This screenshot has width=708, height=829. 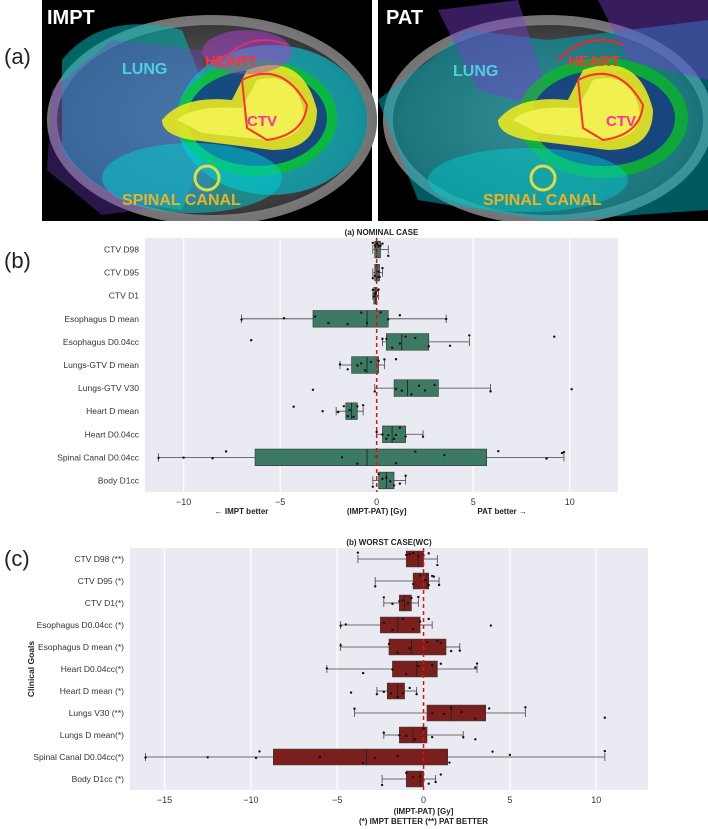 What do you see at coordinates (101, 365) in the screenshot?
I see `category-label: Lungs-GTV D mean` at bounding box center [101, 365].